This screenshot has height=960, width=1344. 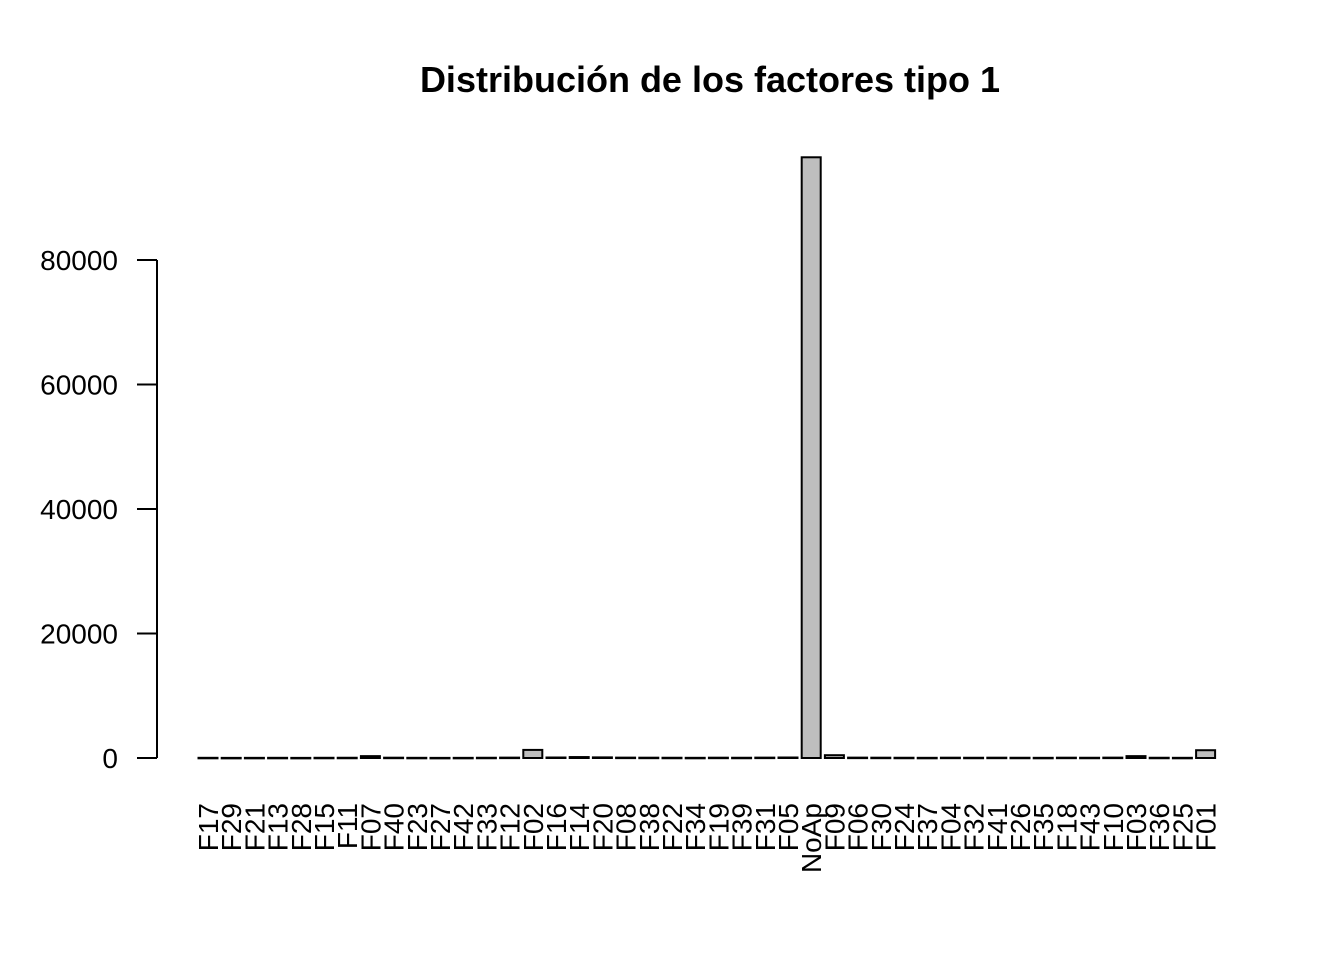 I want to click on x-tick-label-f10: F10, so click(x=1113, y=827).